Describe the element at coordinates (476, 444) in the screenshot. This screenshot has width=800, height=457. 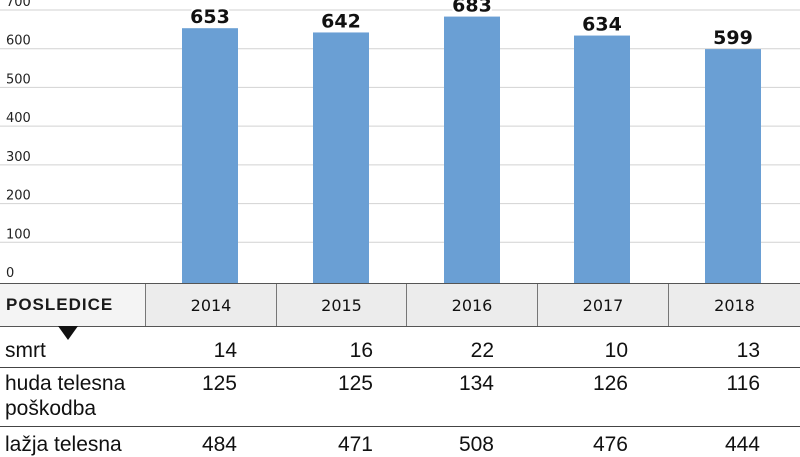
I see `cell-2016: 508` at that location.